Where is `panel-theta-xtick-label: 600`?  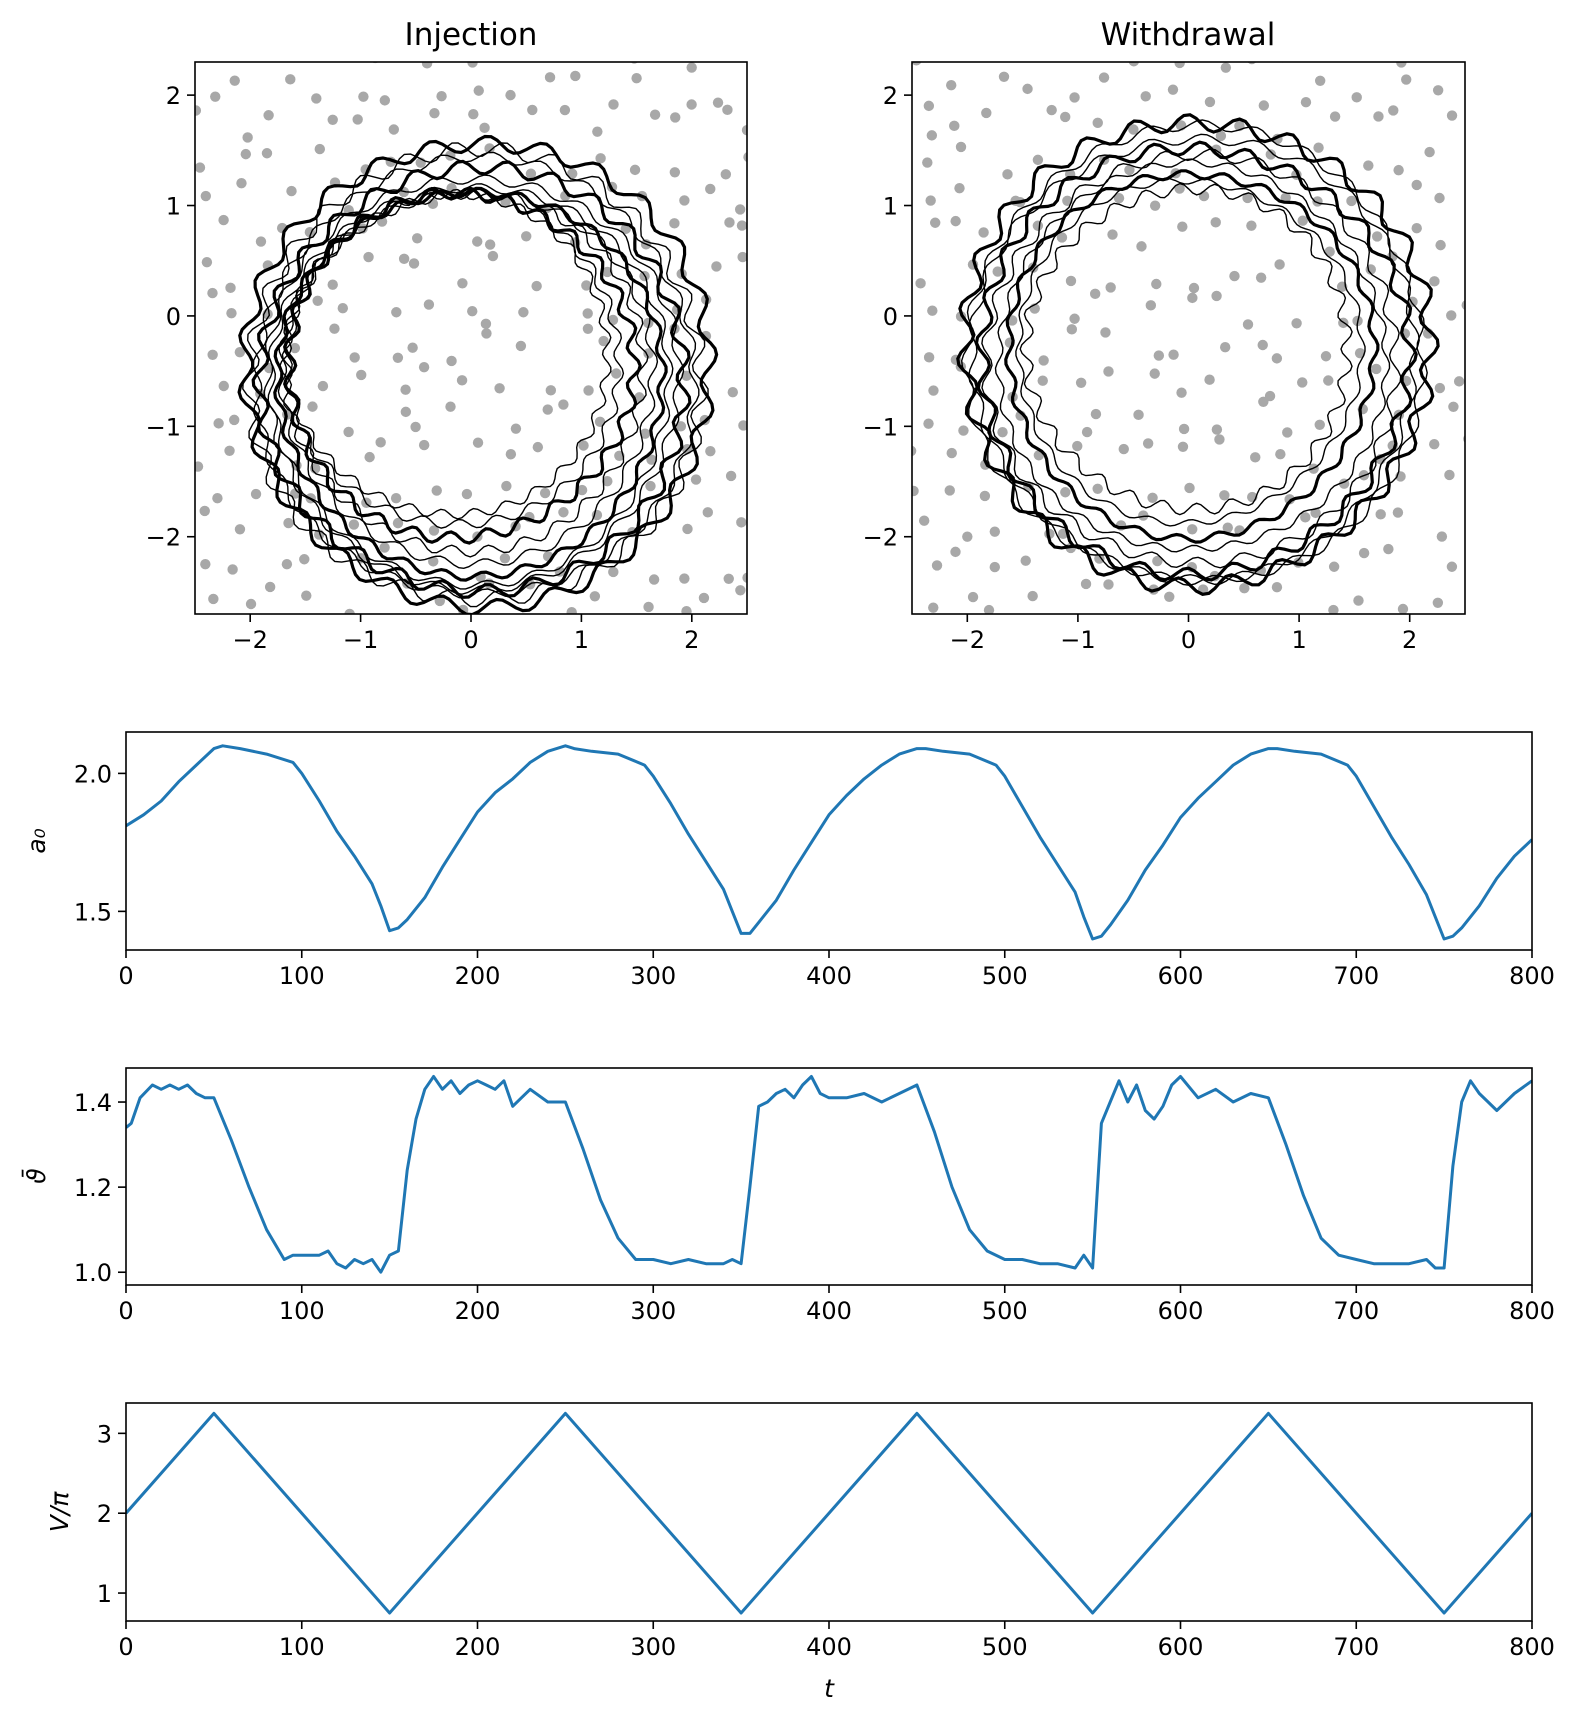 panel-theta-xtick-label: 600 is located at coordinates (1181, 1311).